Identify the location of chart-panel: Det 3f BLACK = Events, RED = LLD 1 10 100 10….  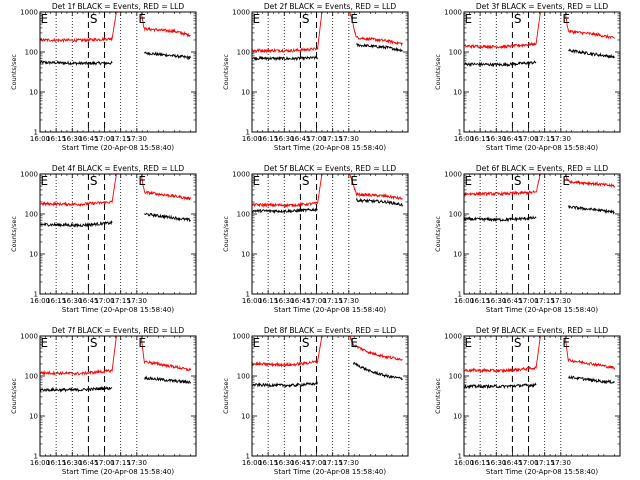
(527, 77).